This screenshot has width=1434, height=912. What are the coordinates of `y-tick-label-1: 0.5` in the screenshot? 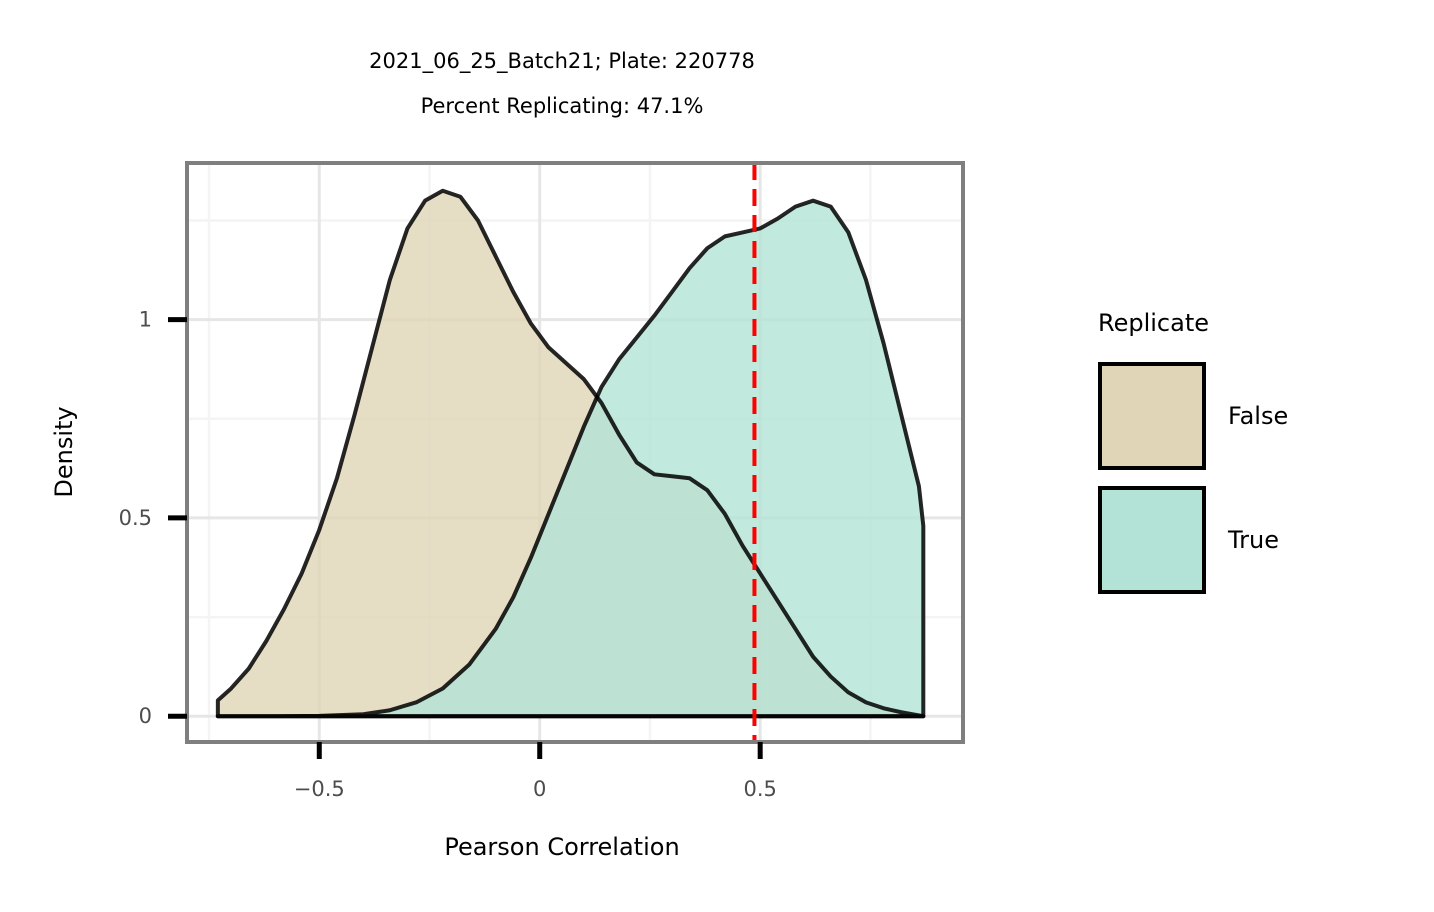 It's located at (135, 518).